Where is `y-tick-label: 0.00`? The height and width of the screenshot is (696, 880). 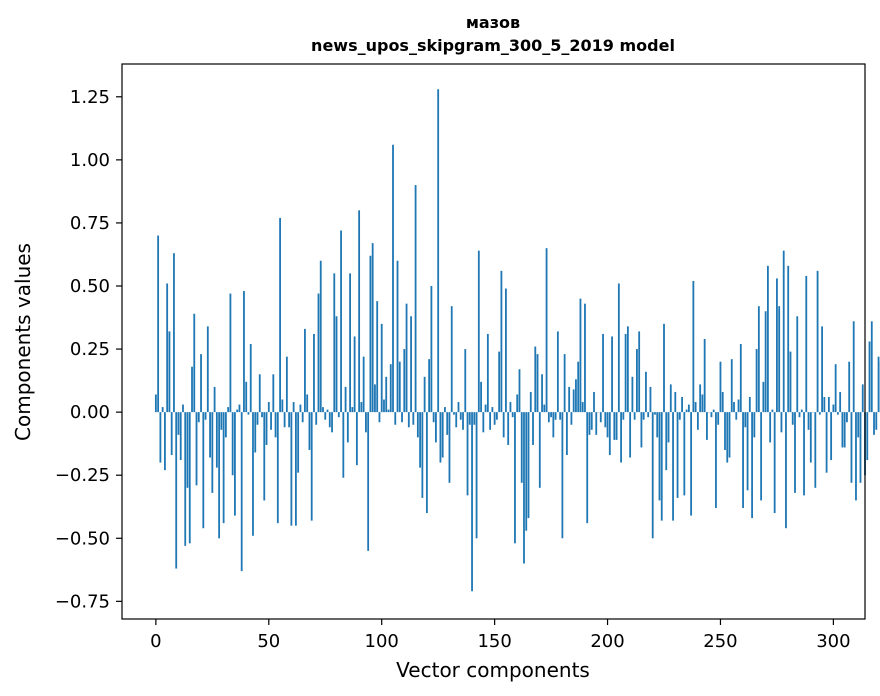
y-tick-label: 0.00 is located at coordinates (90, 412).